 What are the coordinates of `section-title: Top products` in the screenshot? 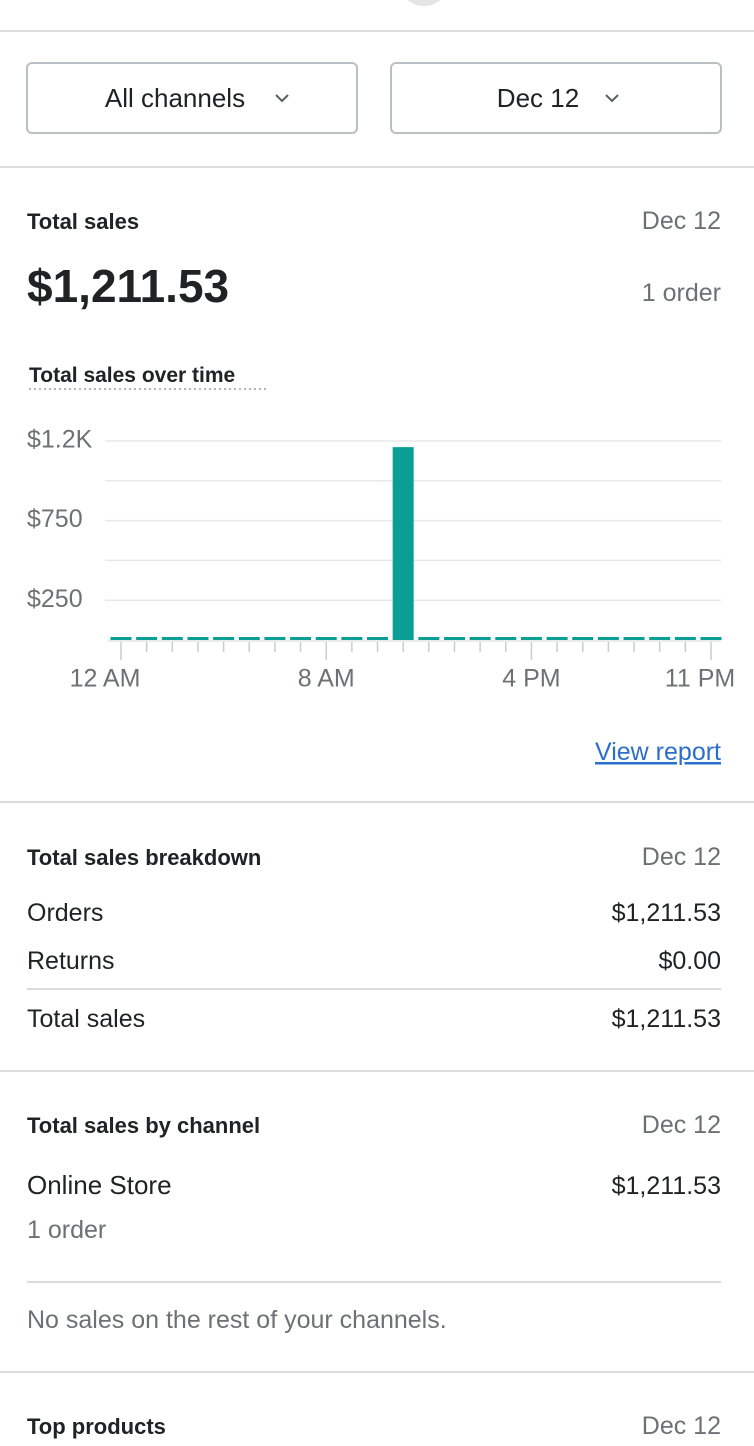 It's located at (96, 1426).